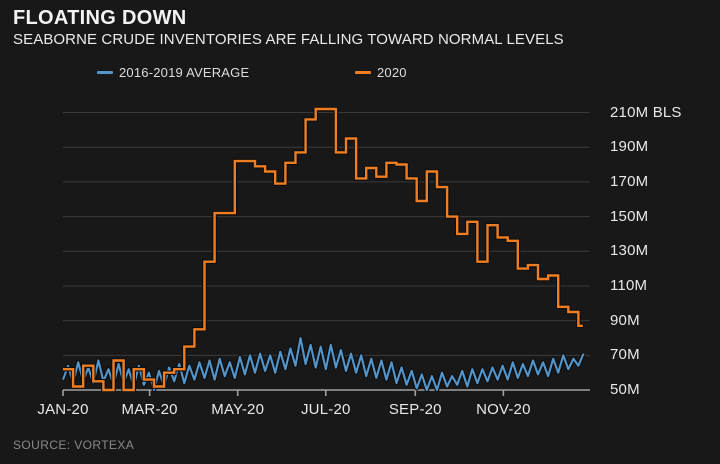  What do you see at coordinates (100, 18) in the screenshot?
I see `chart-title: FLOATING DOWN` at bounding box center [100, 18].